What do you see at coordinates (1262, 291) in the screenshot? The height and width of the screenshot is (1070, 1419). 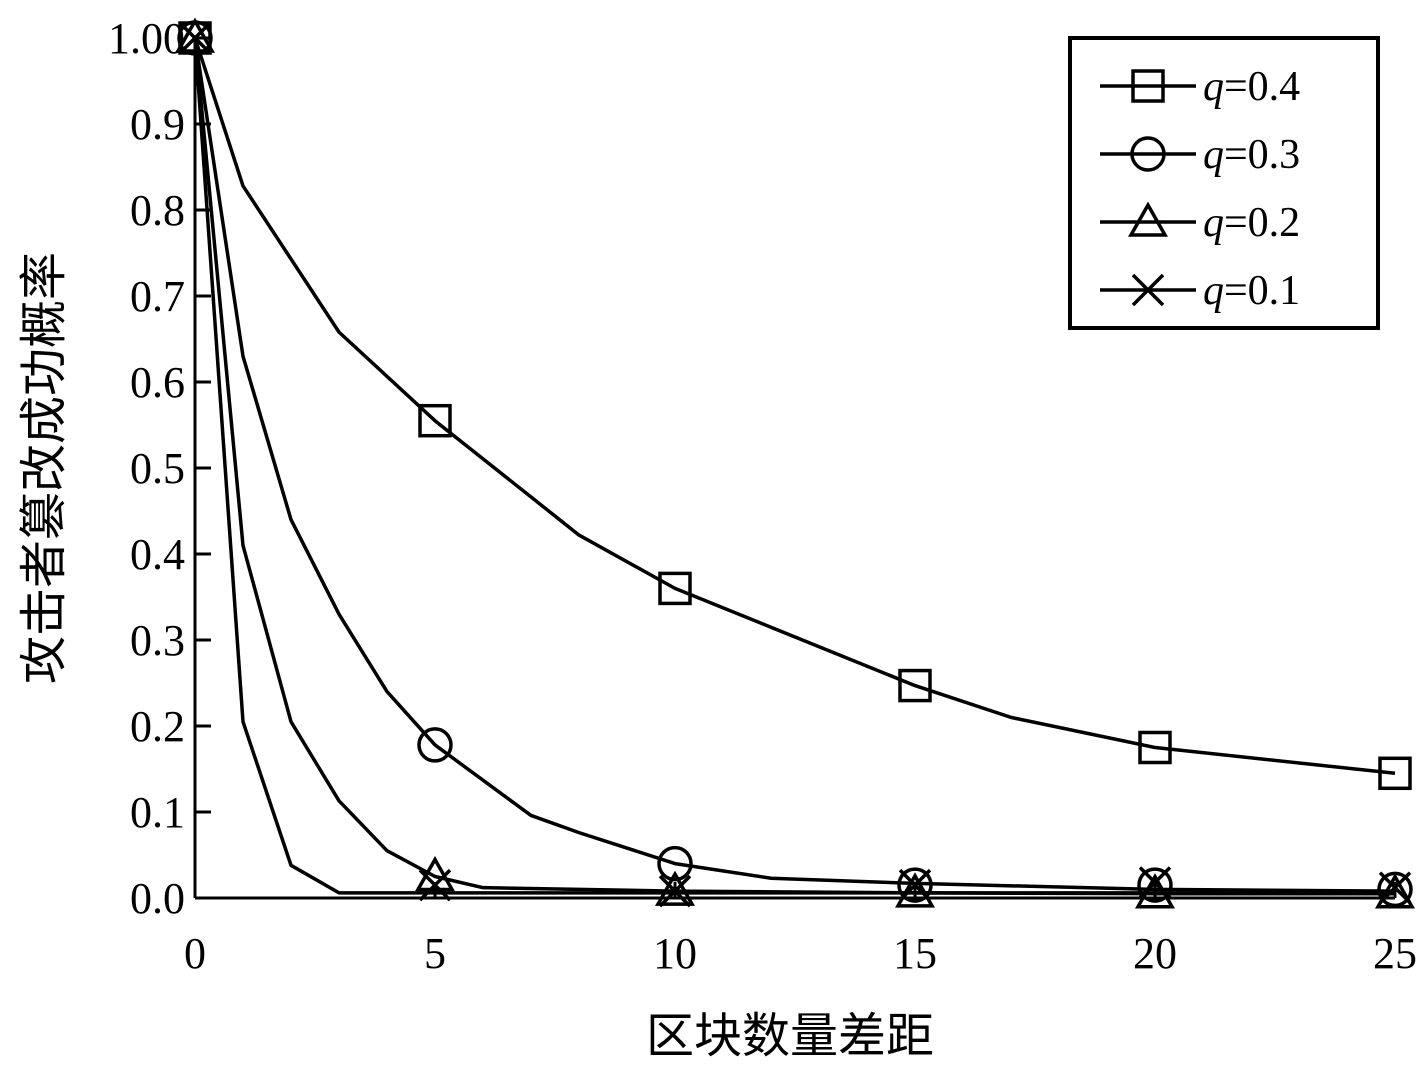 I see `legend-label-value: =0.1` at bounding box center [1262, 291].